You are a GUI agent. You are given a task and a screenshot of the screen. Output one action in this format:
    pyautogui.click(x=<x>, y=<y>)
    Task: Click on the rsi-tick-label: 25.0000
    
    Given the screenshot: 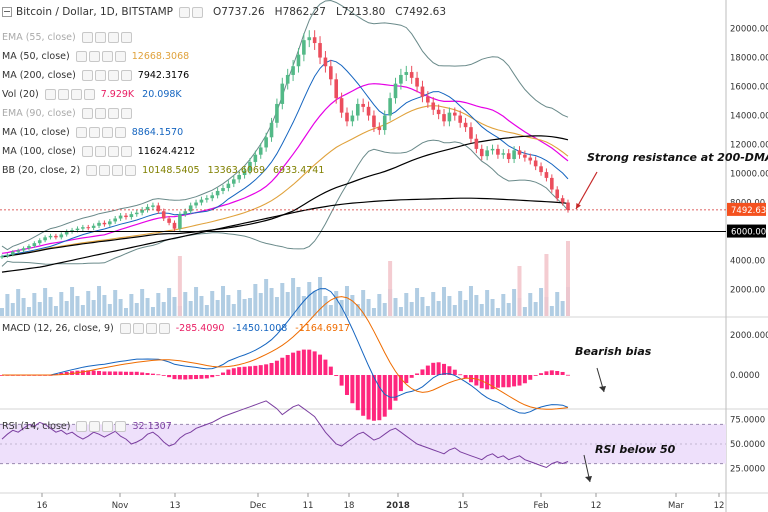 What is the action you would take?
    pyautogui.click(x=747, y=470)
    